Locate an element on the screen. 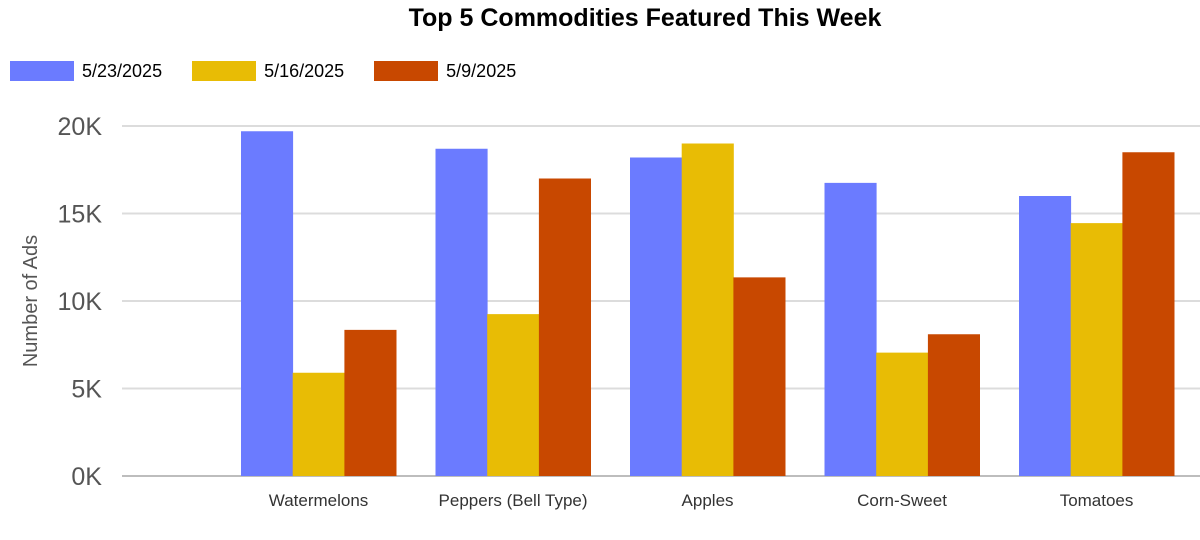 The width and height of the screenshot is (1200, 540). legend-item: 5/16/2025 is located at coordinates (268, 71).